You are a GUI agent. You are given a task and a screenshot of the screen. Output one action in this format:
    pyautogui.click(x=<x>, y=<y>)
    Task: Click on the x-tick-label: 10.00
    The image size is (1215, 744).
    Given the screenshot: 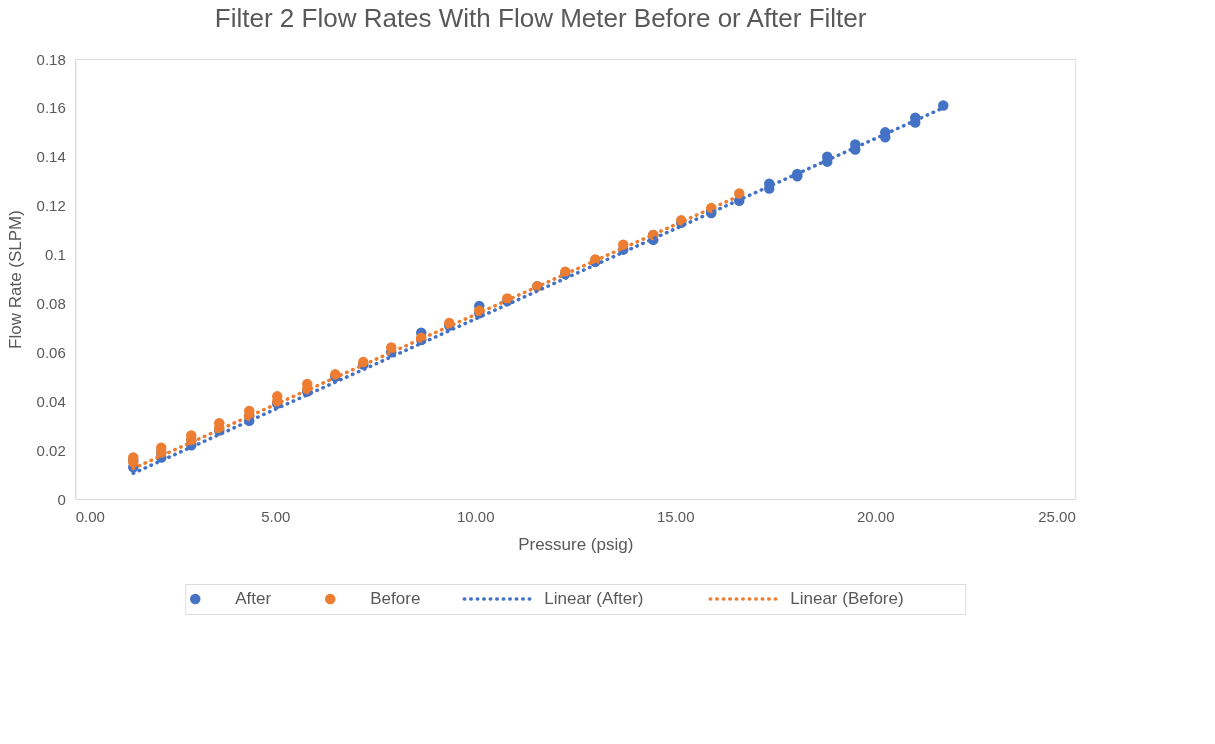 What is the action you would take?
    pyautogui.click(x=475, y=516)
    